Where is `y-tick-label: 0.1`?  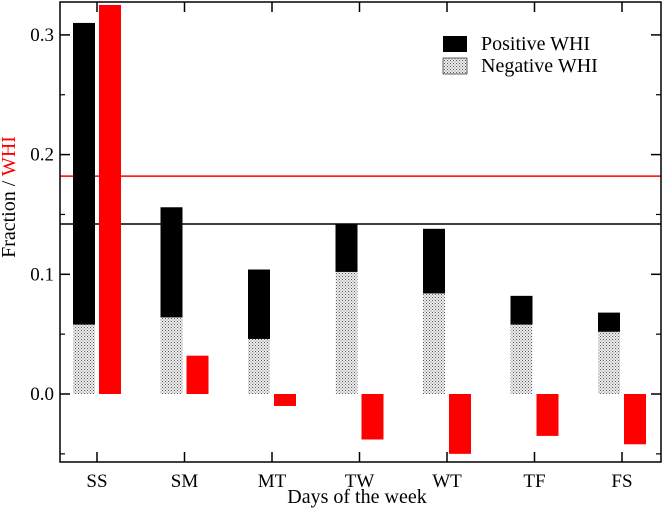 y-tick-label: 0.1 is located at coordinates (42, 274).